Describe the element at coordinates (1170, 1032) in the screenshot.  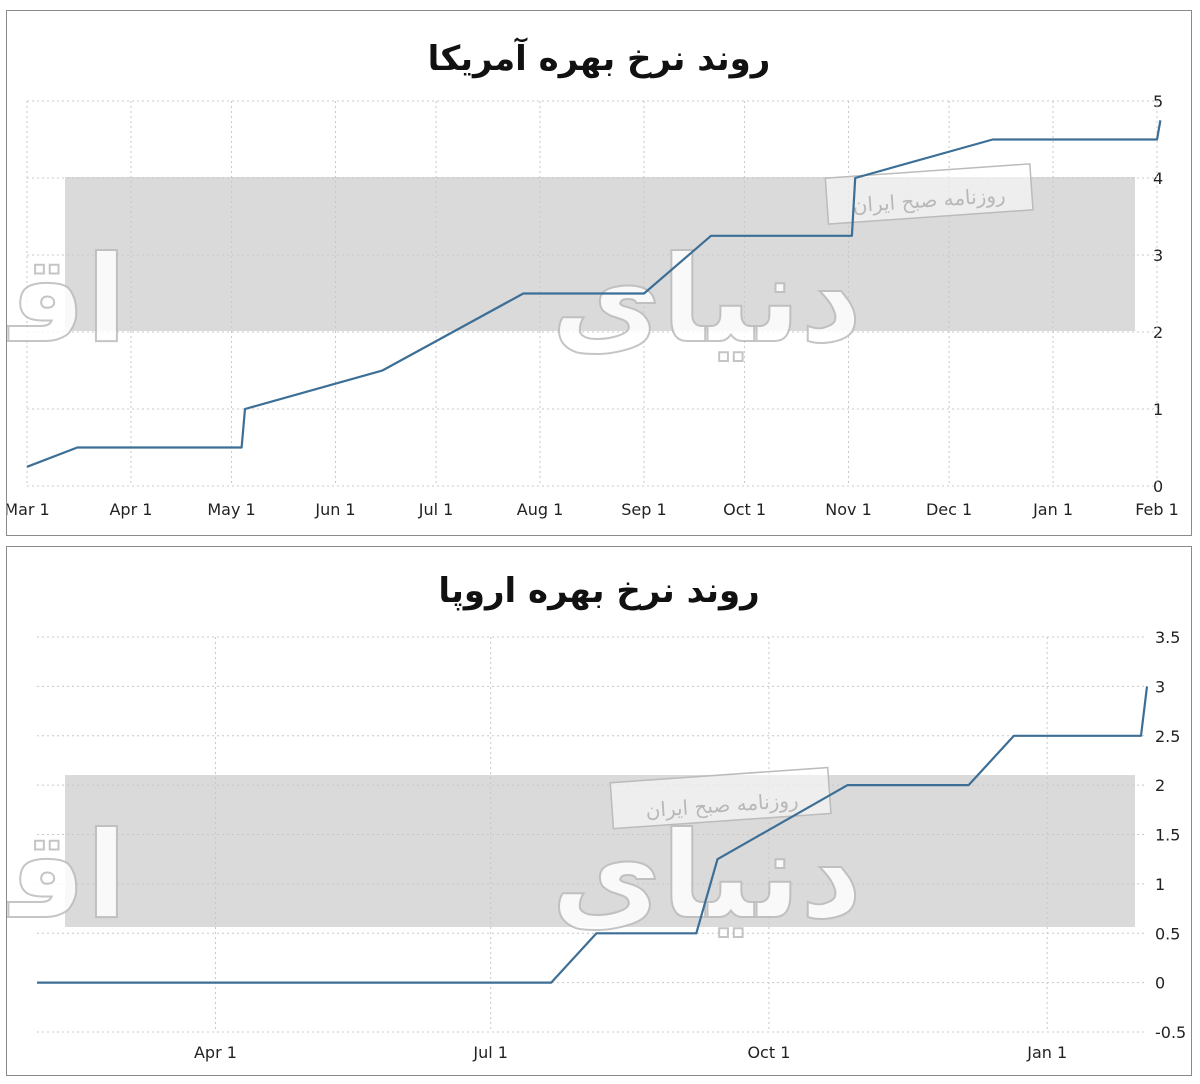
I see `y-tick-label: -0.5` at that location.